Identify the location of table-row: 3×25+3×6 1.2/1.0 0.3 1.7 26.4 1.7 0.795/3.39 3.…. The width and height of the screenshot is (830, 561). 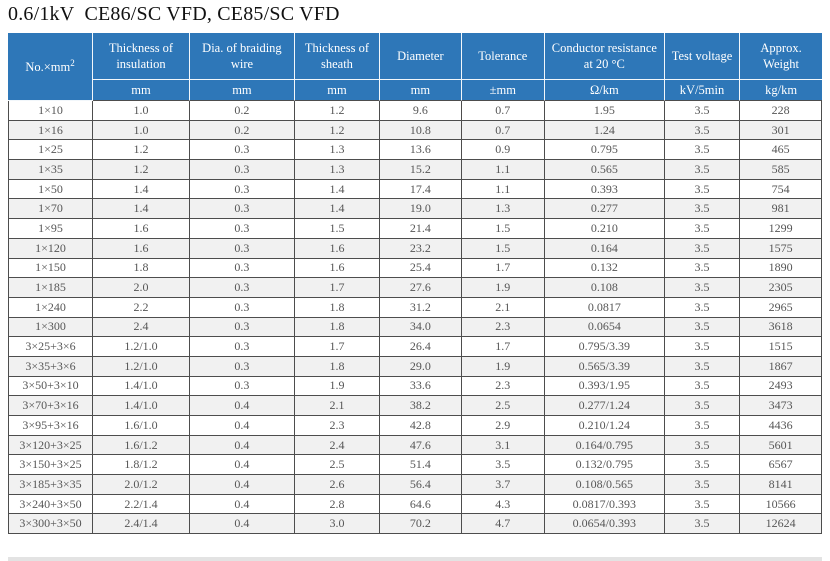
(415, 347).